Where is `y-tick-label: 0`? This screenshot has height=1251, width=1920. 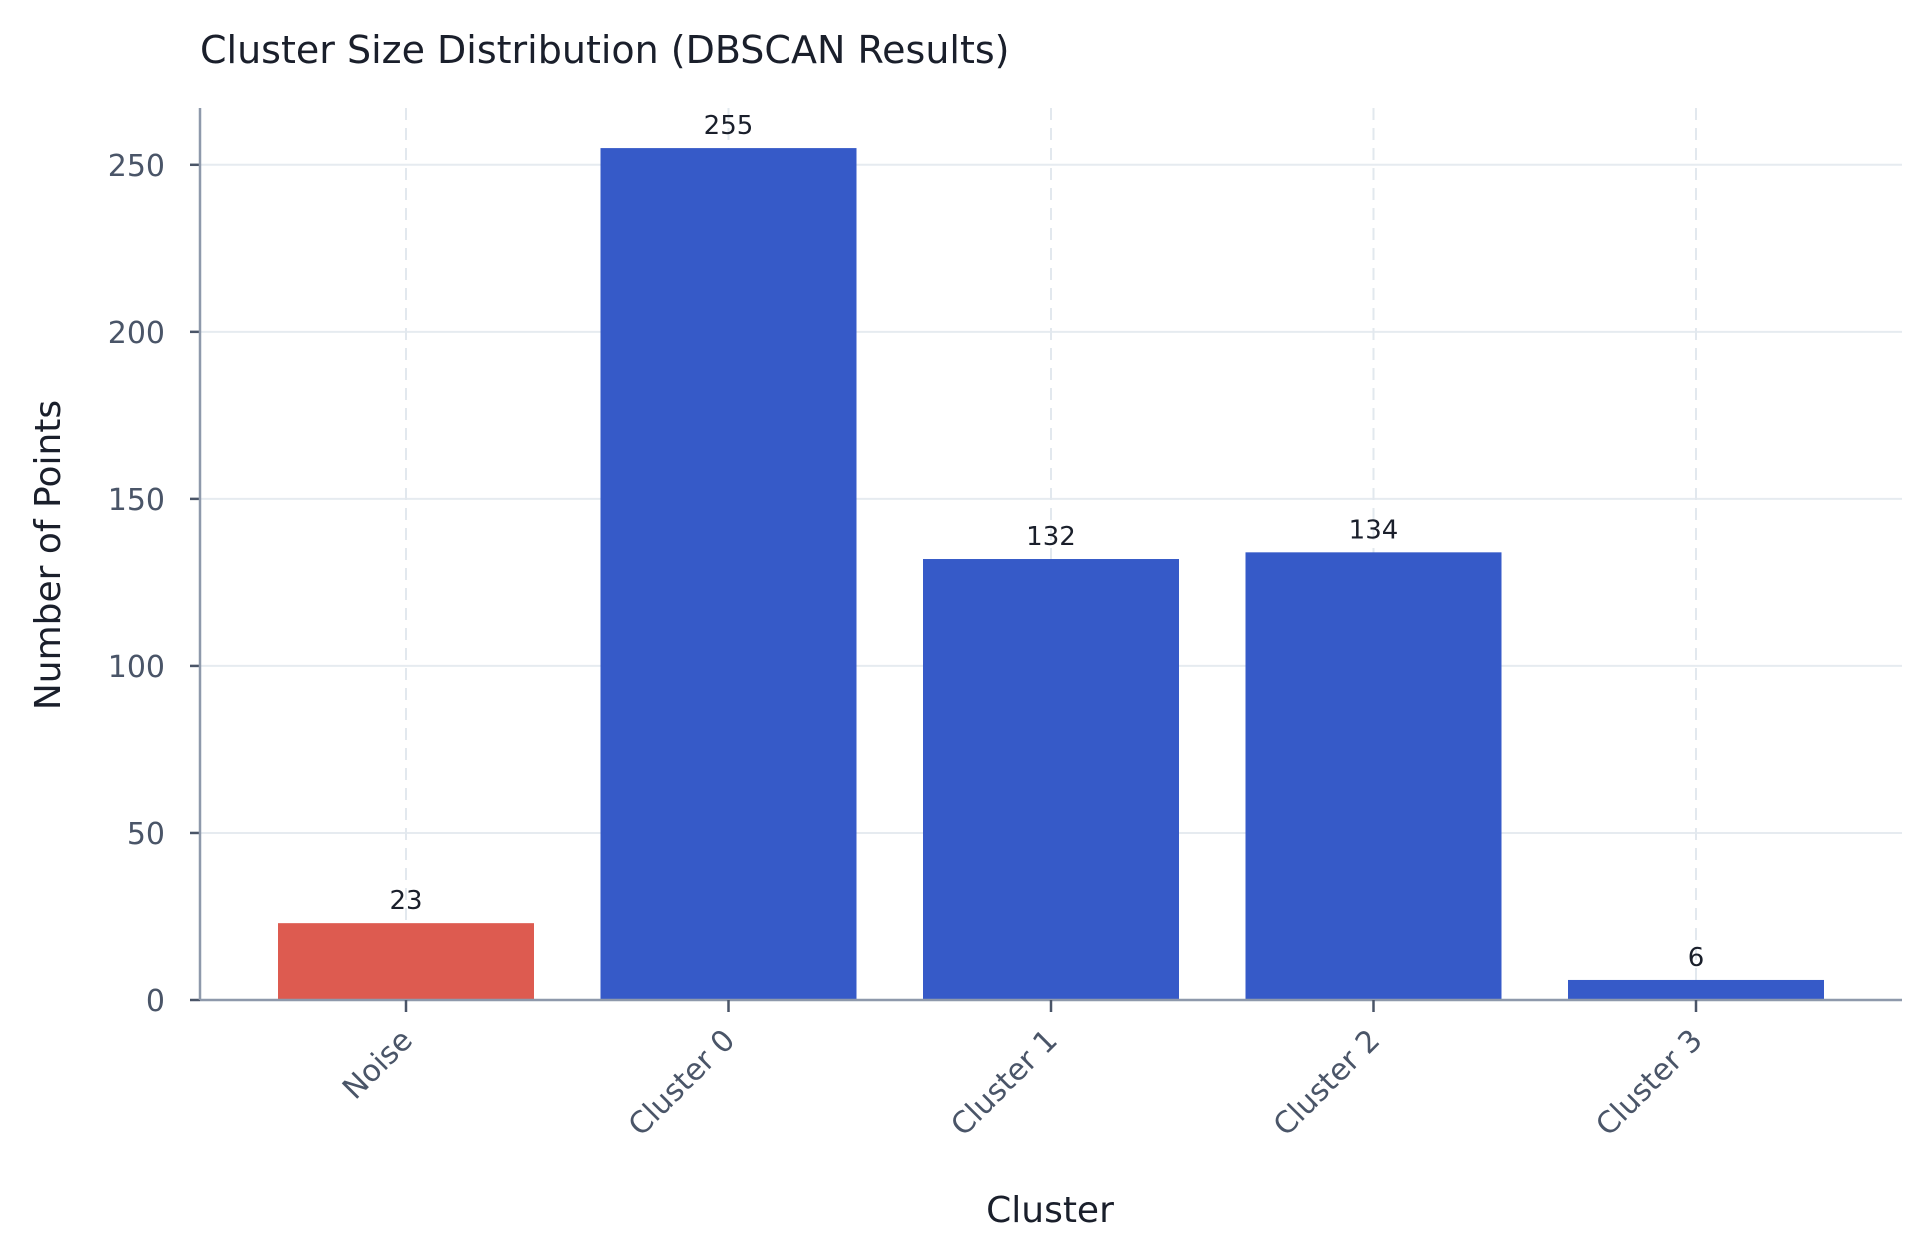
y-tick-label: 0 is located at coordinates (155, 1001).